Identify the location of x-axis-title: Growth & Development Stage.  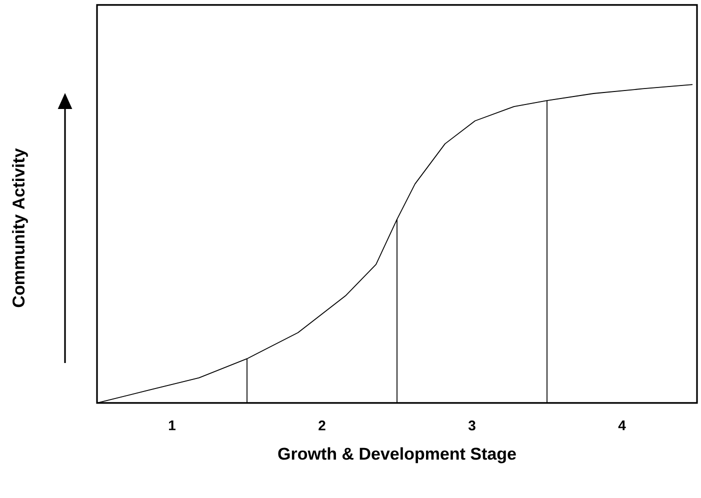
(397, 455).